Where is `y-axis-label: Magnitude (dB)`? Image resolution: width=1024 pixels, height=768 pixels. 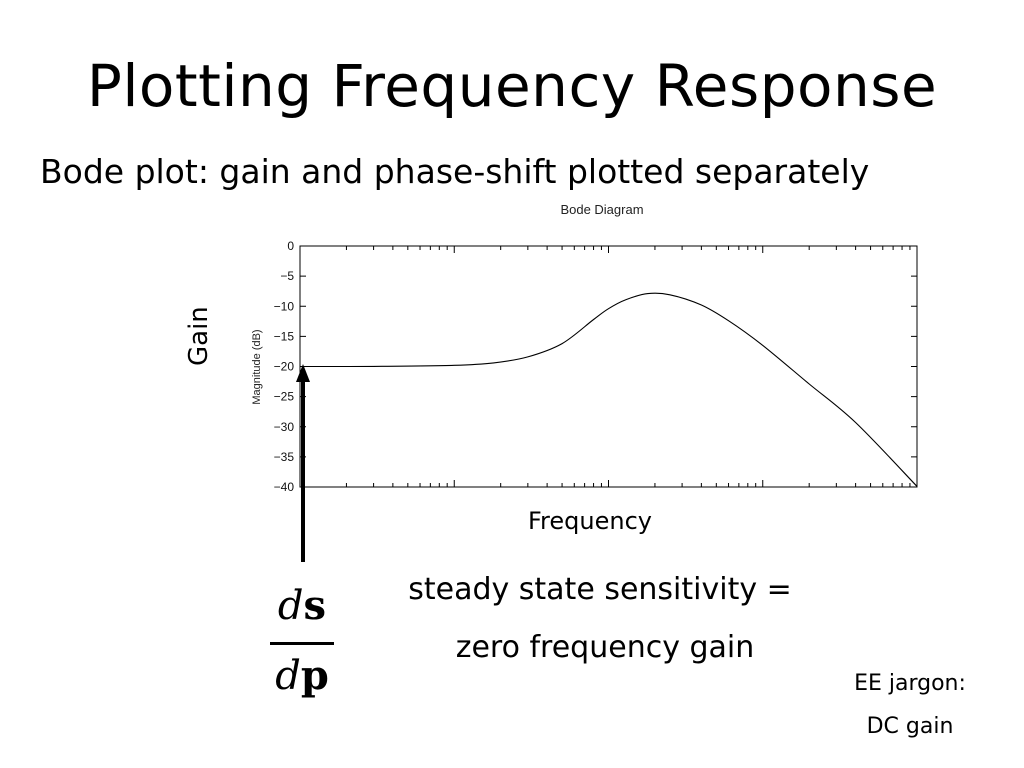
y-axis-label: Magnitude (dB) is located at coordinates (257, 366).